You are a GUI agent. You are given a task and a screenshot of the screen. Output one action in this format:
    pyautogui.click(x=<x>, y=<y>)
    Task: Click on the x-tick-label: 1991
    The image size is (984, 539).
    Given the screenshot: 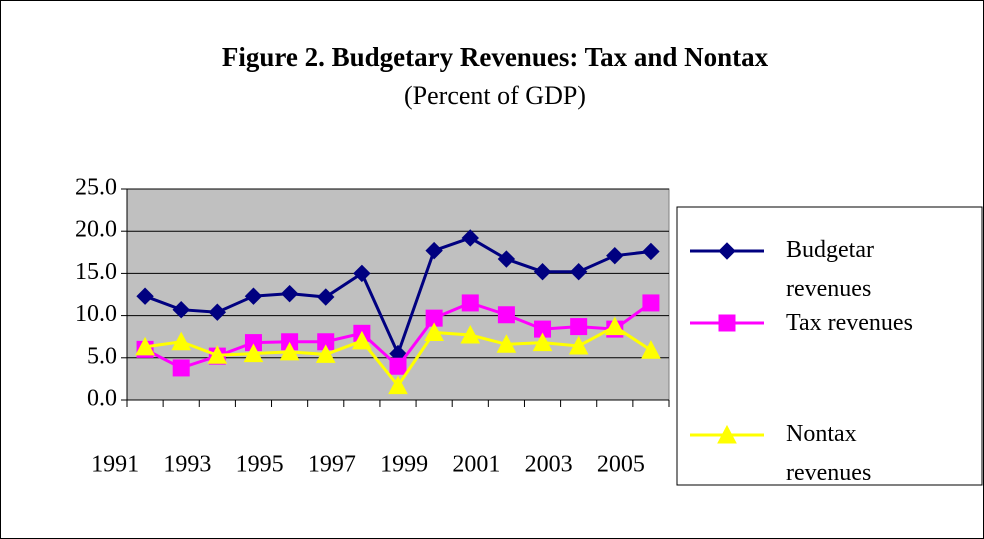 What is the action you would take?
    pyautogui.click(x=115, y=465)
    